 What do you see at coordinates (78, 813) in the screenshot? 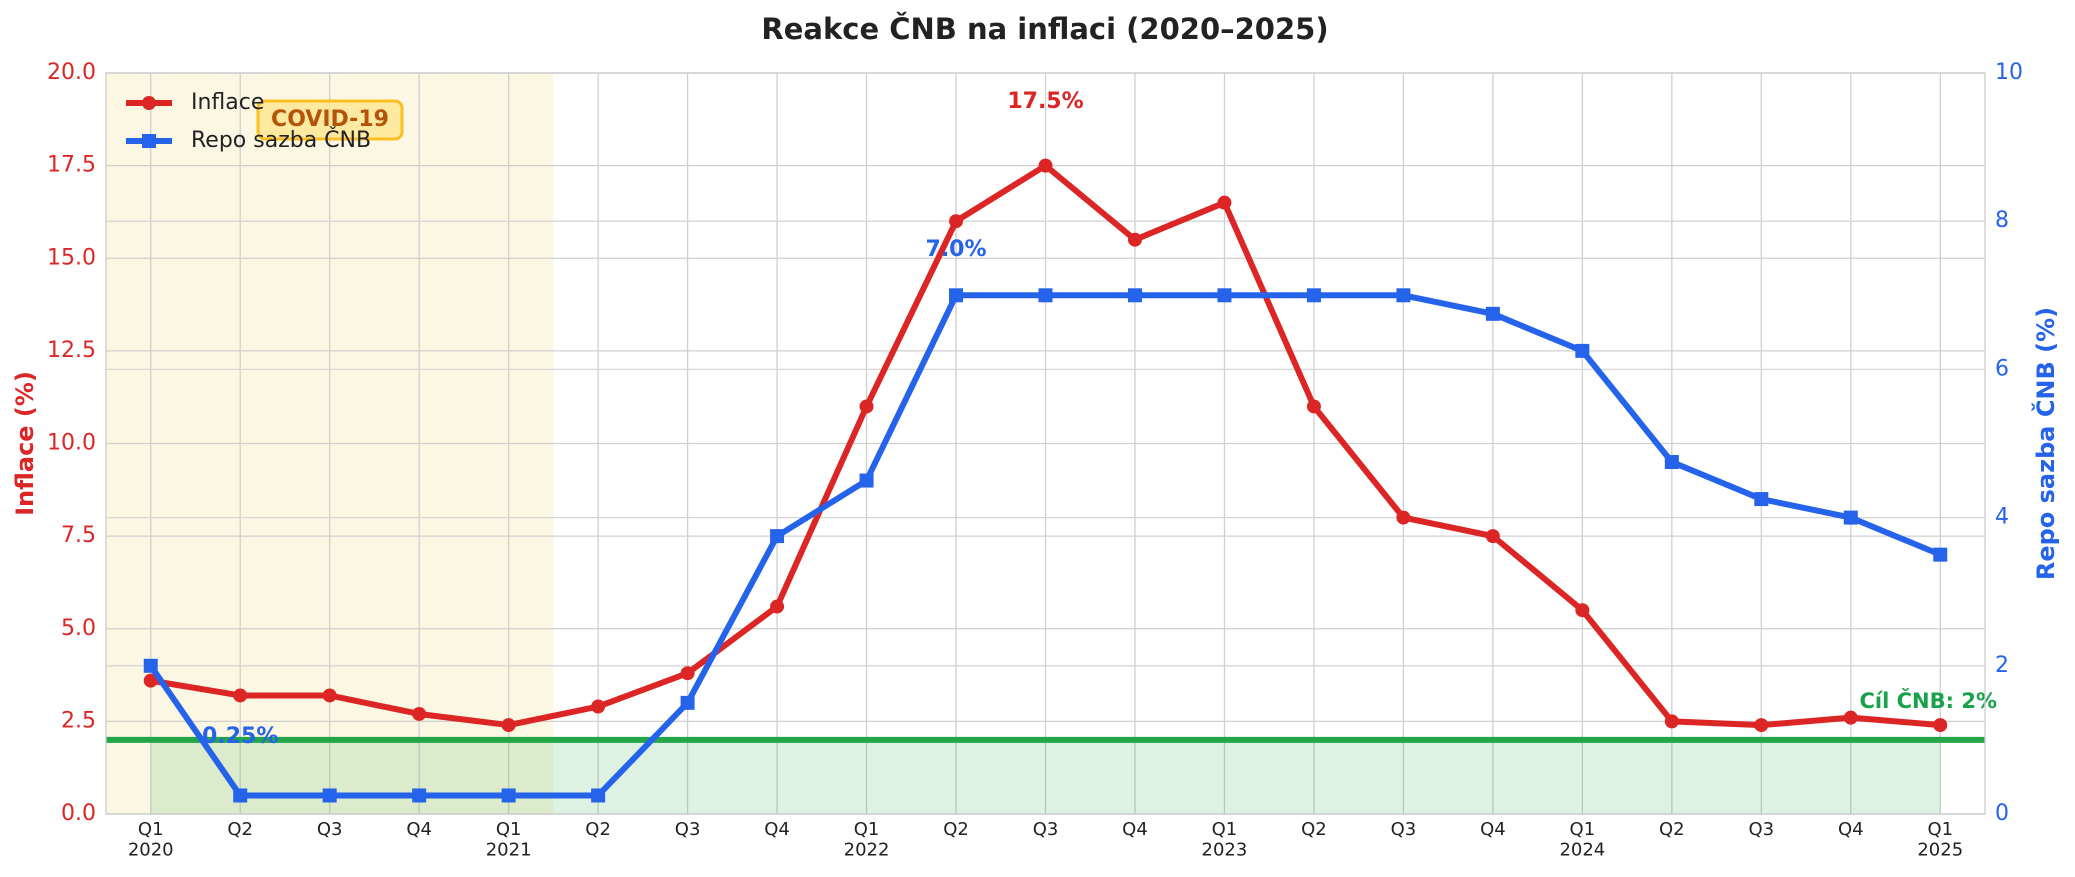
I see `y-tick-label: 0.0` at bounding box center [78, 813].